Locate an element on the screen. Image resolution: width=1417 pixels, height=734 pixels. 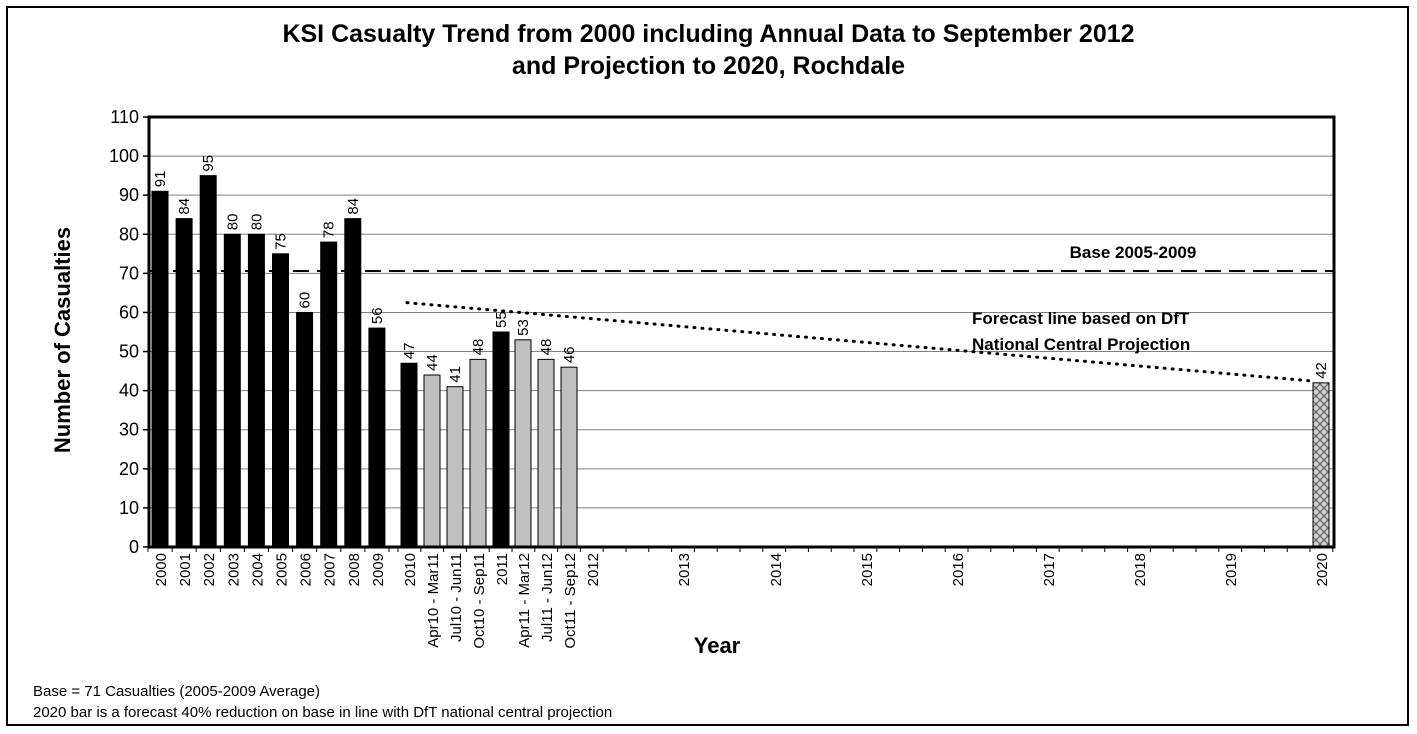
x-tick-label: Oct10 - Sep11 is located at coordinates (479, 601).